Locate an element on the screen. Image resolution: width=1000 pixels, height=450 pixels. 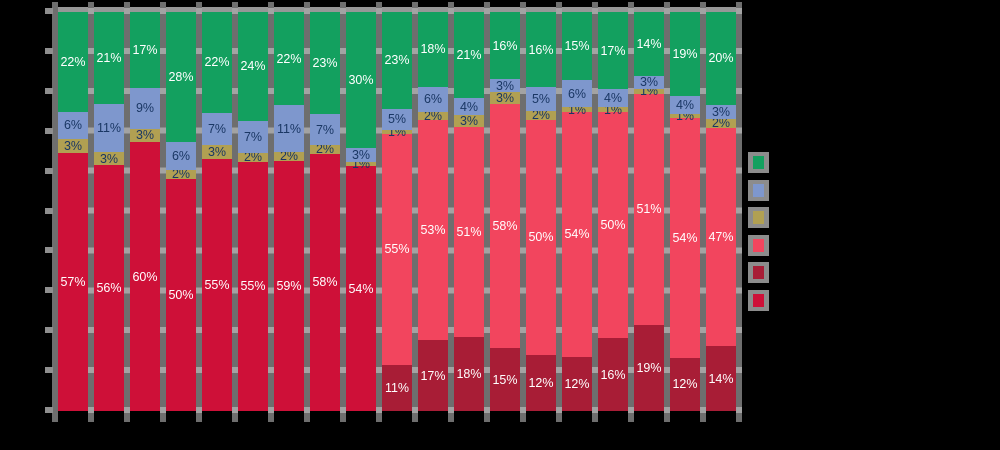
bar-6-label-olive: 2% is located at coordinates (253, 156).